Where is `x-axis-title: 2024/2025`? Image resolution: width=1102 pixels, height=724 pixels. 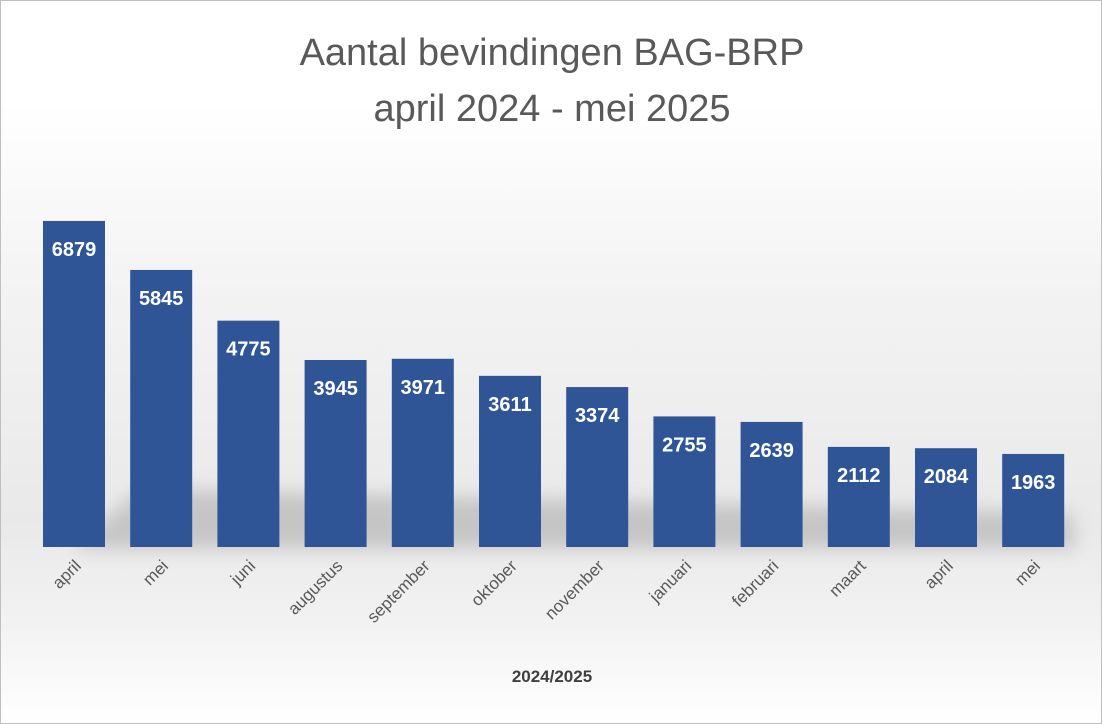 x-axis-title: 2024/2025 is located at coordinates (552, 676).